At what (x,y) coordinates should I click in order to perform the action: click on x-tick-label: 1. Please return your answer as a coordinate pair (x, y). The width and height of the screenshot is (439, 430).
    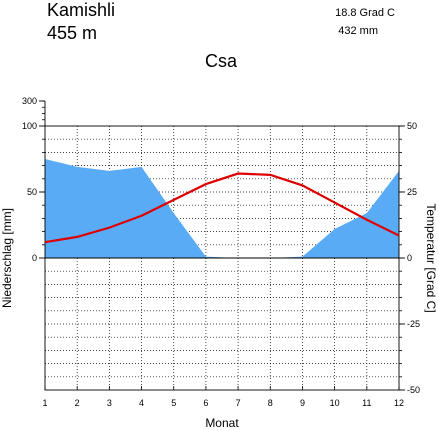
    Looking at the image, I should click on (44, 403).